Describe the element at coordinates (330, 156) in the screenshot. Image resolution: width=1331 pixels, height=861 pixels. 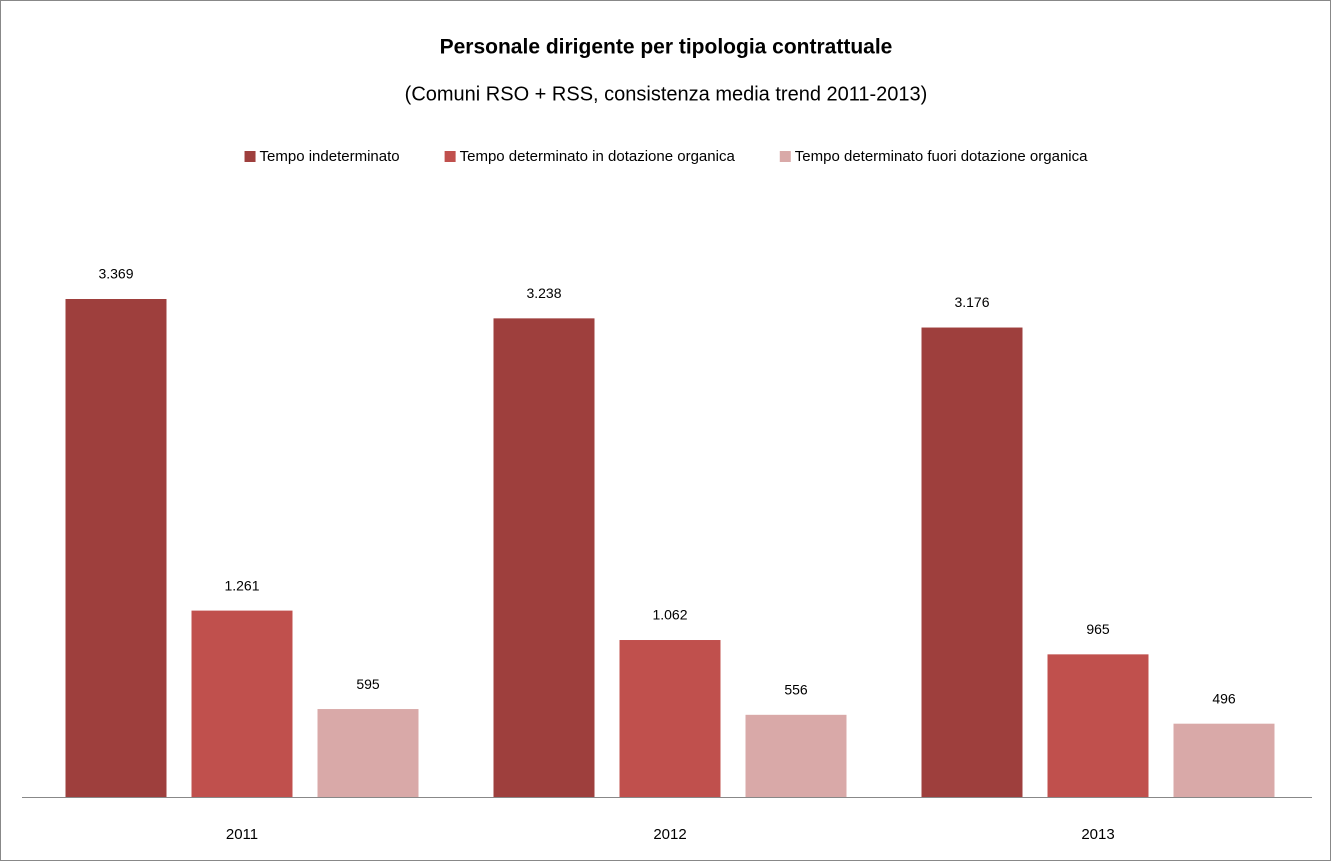
I see `legend-label: Tempo indeterminato` at that location.